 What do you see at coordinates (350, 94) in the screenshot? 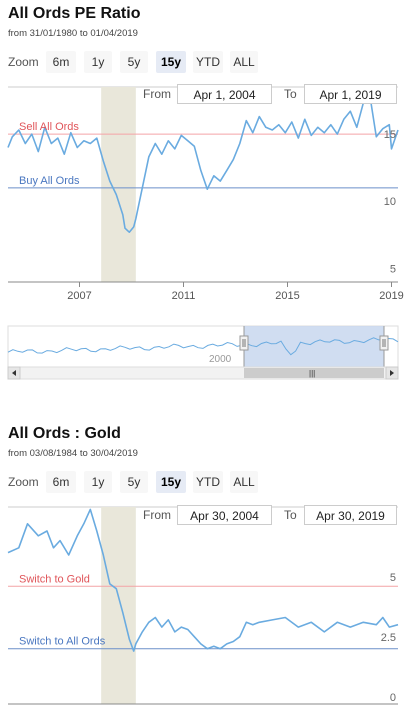
I see `to-date-input: Apr 1, 2019` at bounding box center [350, 94].